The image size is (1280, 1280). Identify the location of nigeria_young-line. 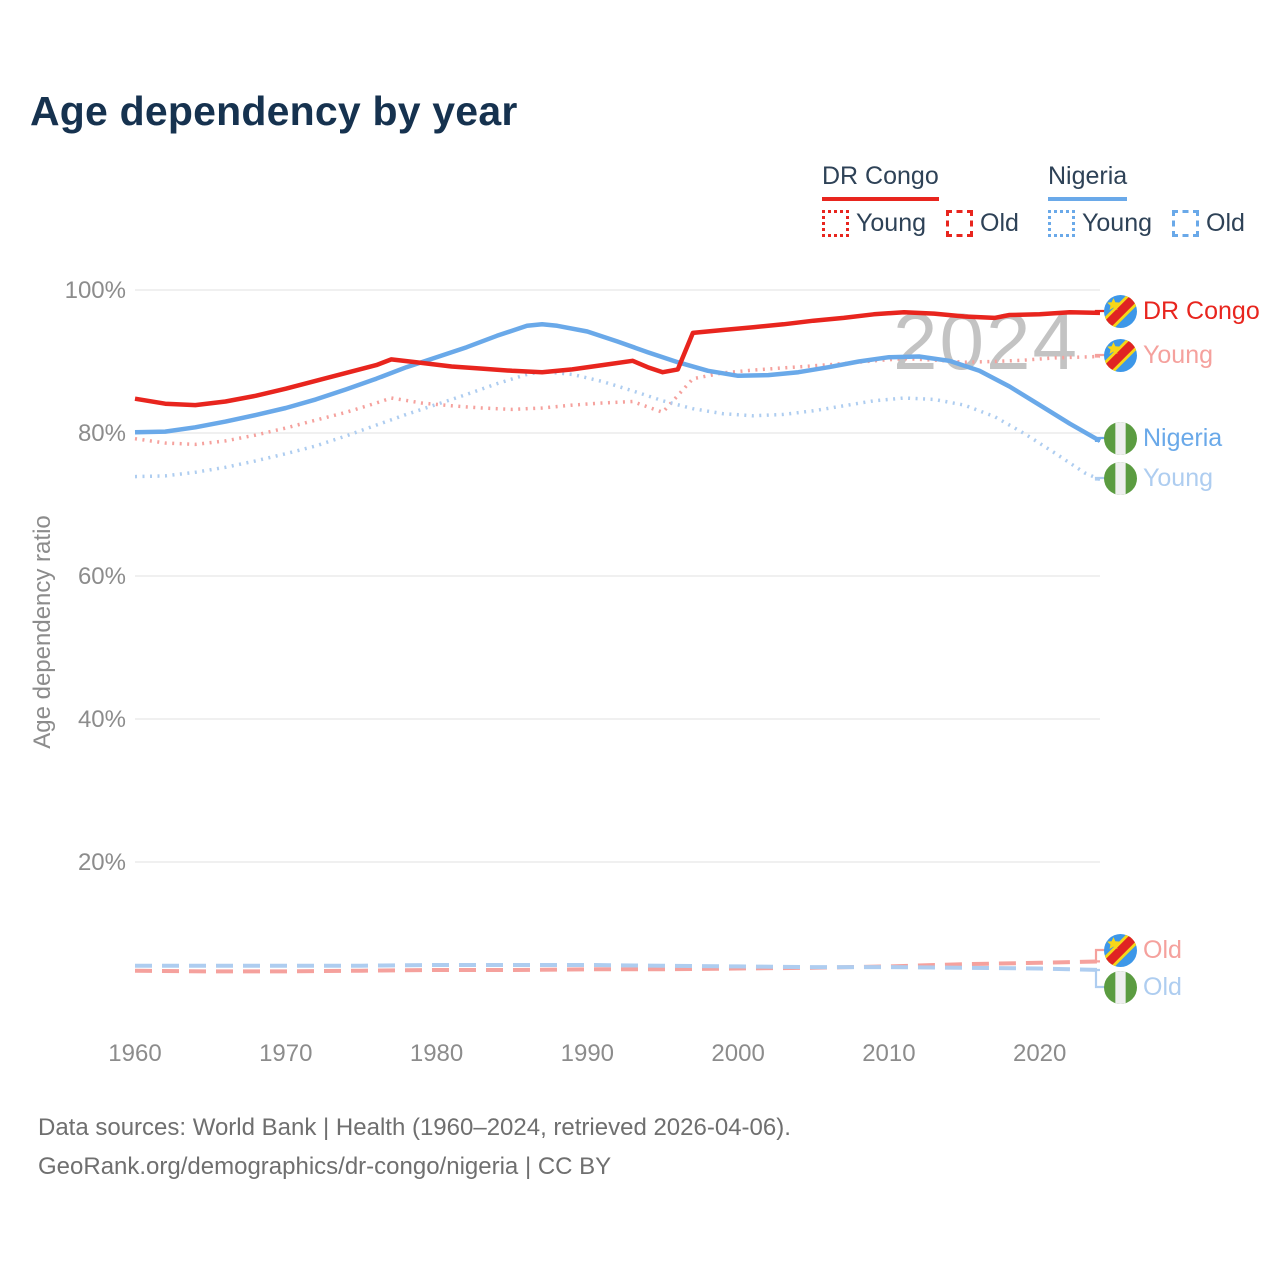
(617, 425).